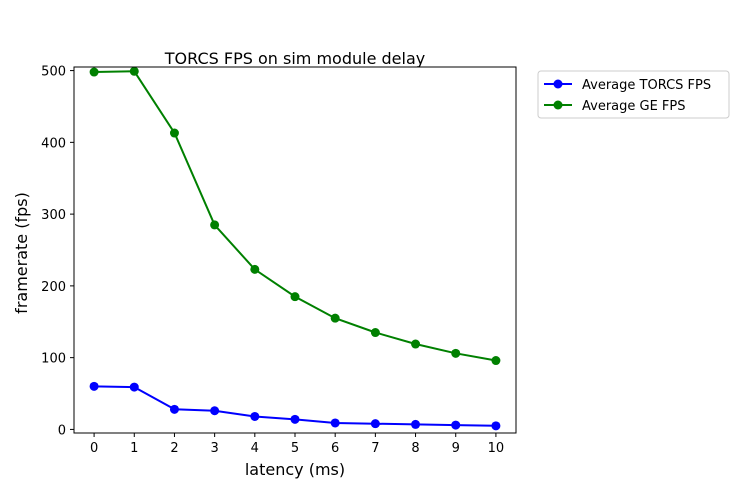  I want to click on legend-label: Average TORCS FPS, so click(646, 85).